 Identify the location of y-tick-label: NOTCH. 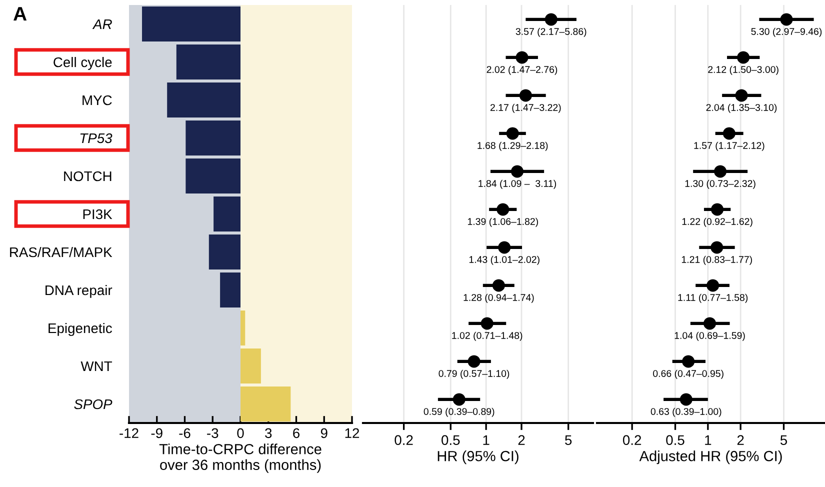
(88, 176).